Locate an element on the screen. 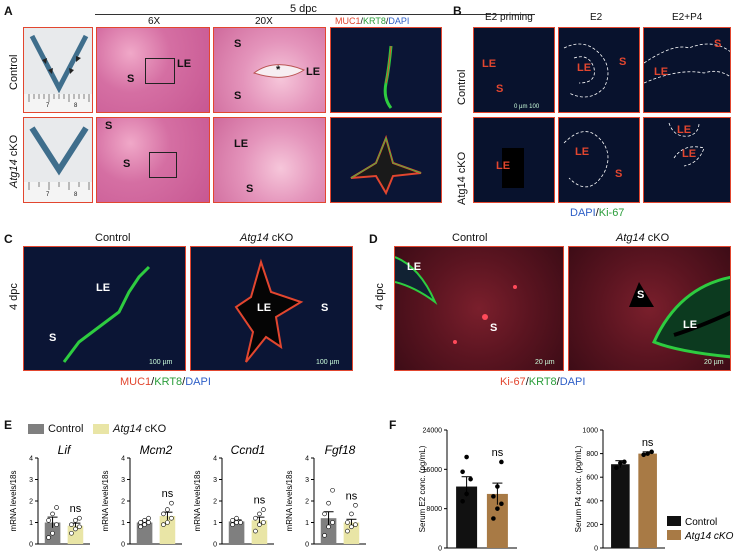 The width and height of the screenshot is (735, 554). panel-a-label: A is located at coordinates (8, 11).